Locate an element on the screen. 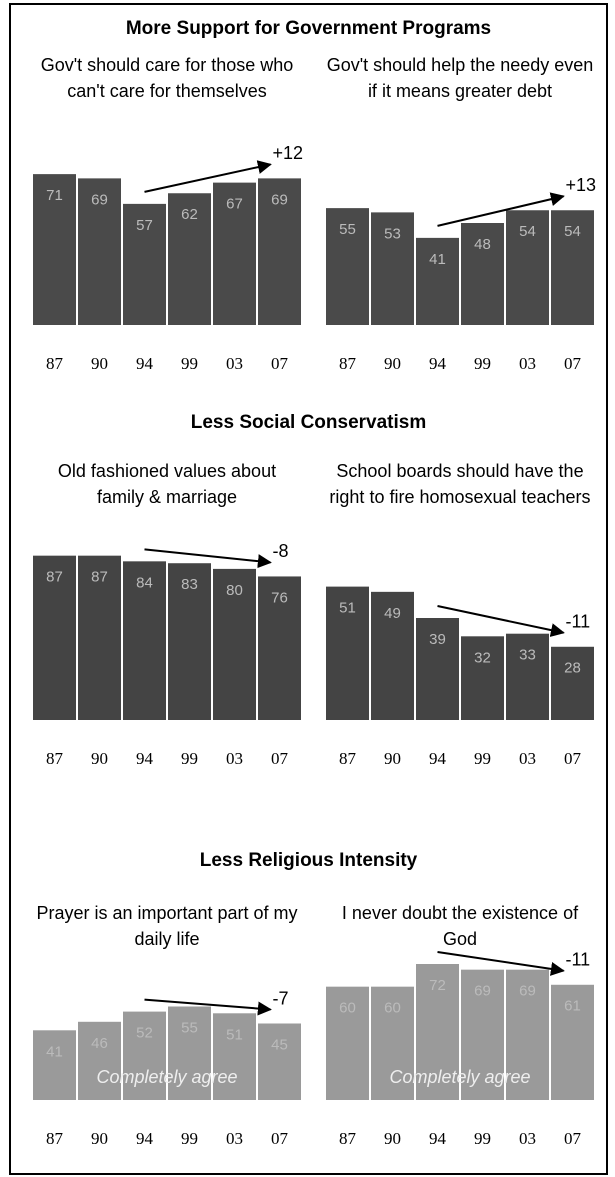 This screenshot has width=615, height=1177. change-annotation: -8 is located at coordinates (281, 551).